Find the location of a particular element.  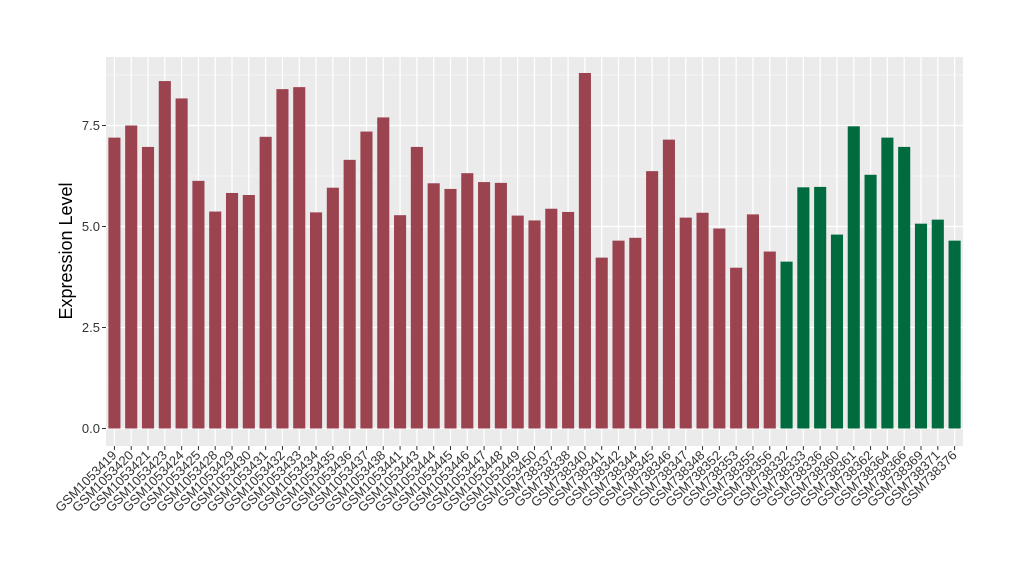

y-axis-title: Expression Level is located at coordinates (66, 250).